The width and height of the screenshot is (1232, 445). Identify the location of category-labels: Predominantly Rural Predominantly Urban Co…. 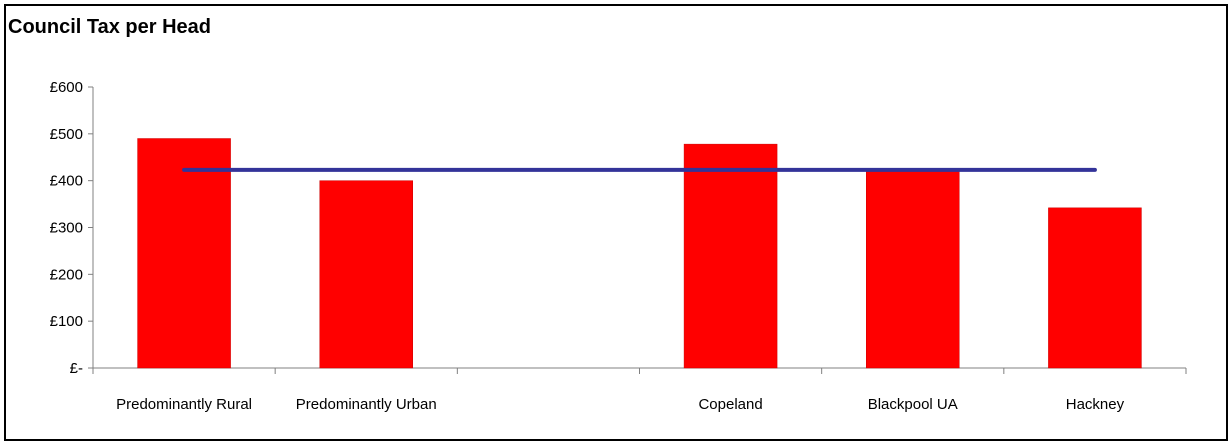
(620, 404).